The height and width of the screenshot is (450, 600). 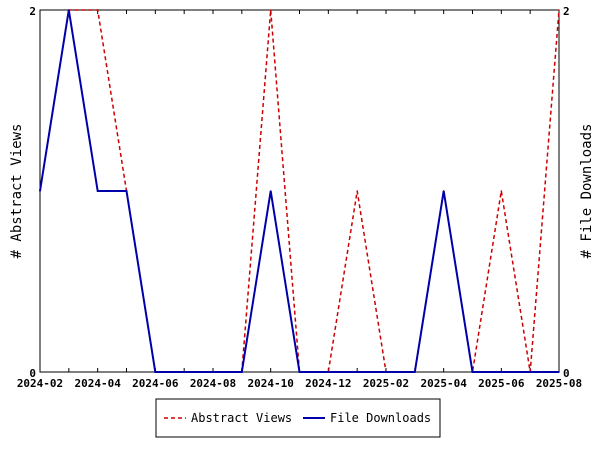 What do you see at coordinates (328, 383) in the screenshot?
I see `x-tick-label: 2024-12` at bounding box center [328, 383].